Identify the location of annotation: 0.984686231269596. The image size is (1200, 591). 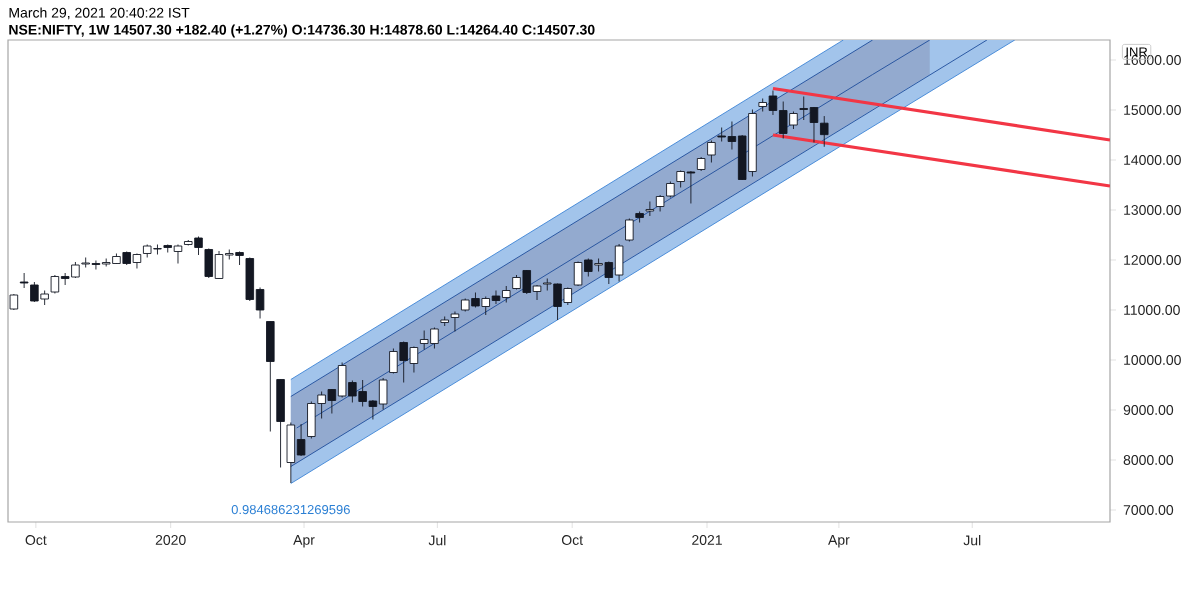
(290, 509).